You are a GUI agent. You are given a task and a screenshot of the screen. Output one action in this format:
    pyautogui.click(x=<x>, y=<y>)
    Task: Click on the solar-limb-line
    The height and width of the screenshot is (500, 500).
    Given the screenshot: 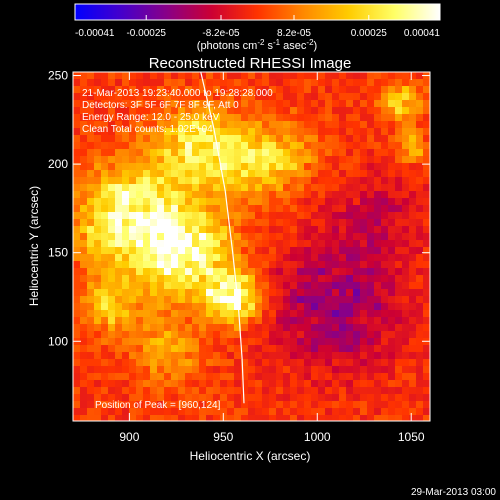 What is the action you would take?
    pyautogui.click(x=222, y=238)
    